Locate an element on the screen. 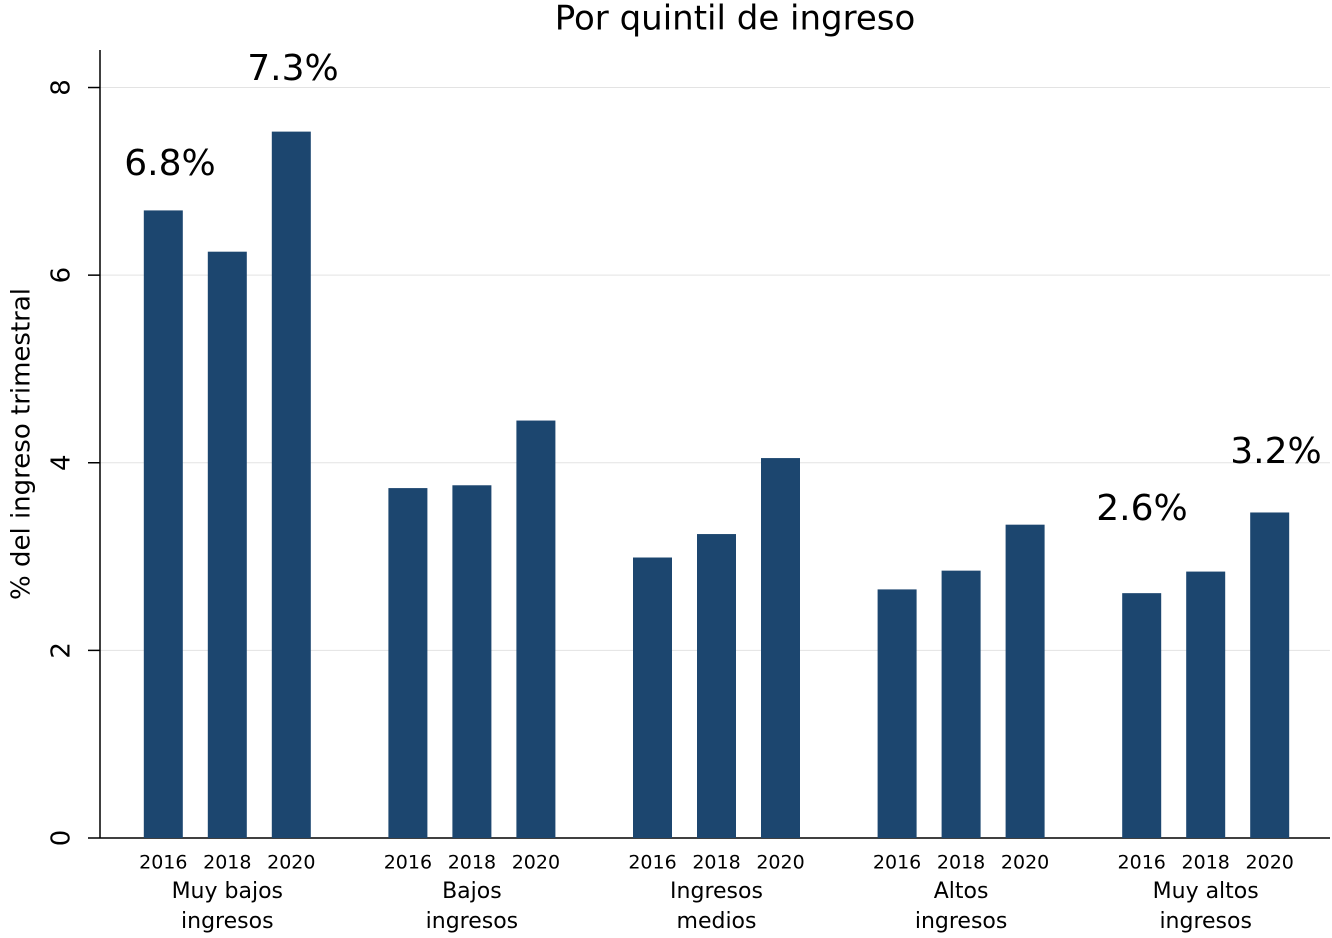 This screenshot has width=1332, height=938. y-tick-label: 0 is located at coordinates (62, 838).